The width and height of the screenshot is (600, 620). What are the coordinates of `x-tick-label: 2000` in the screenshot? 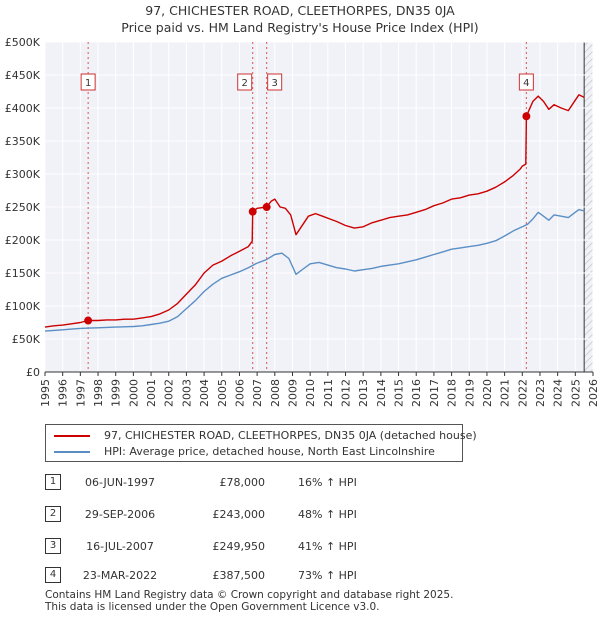 It's located at (133, 393).